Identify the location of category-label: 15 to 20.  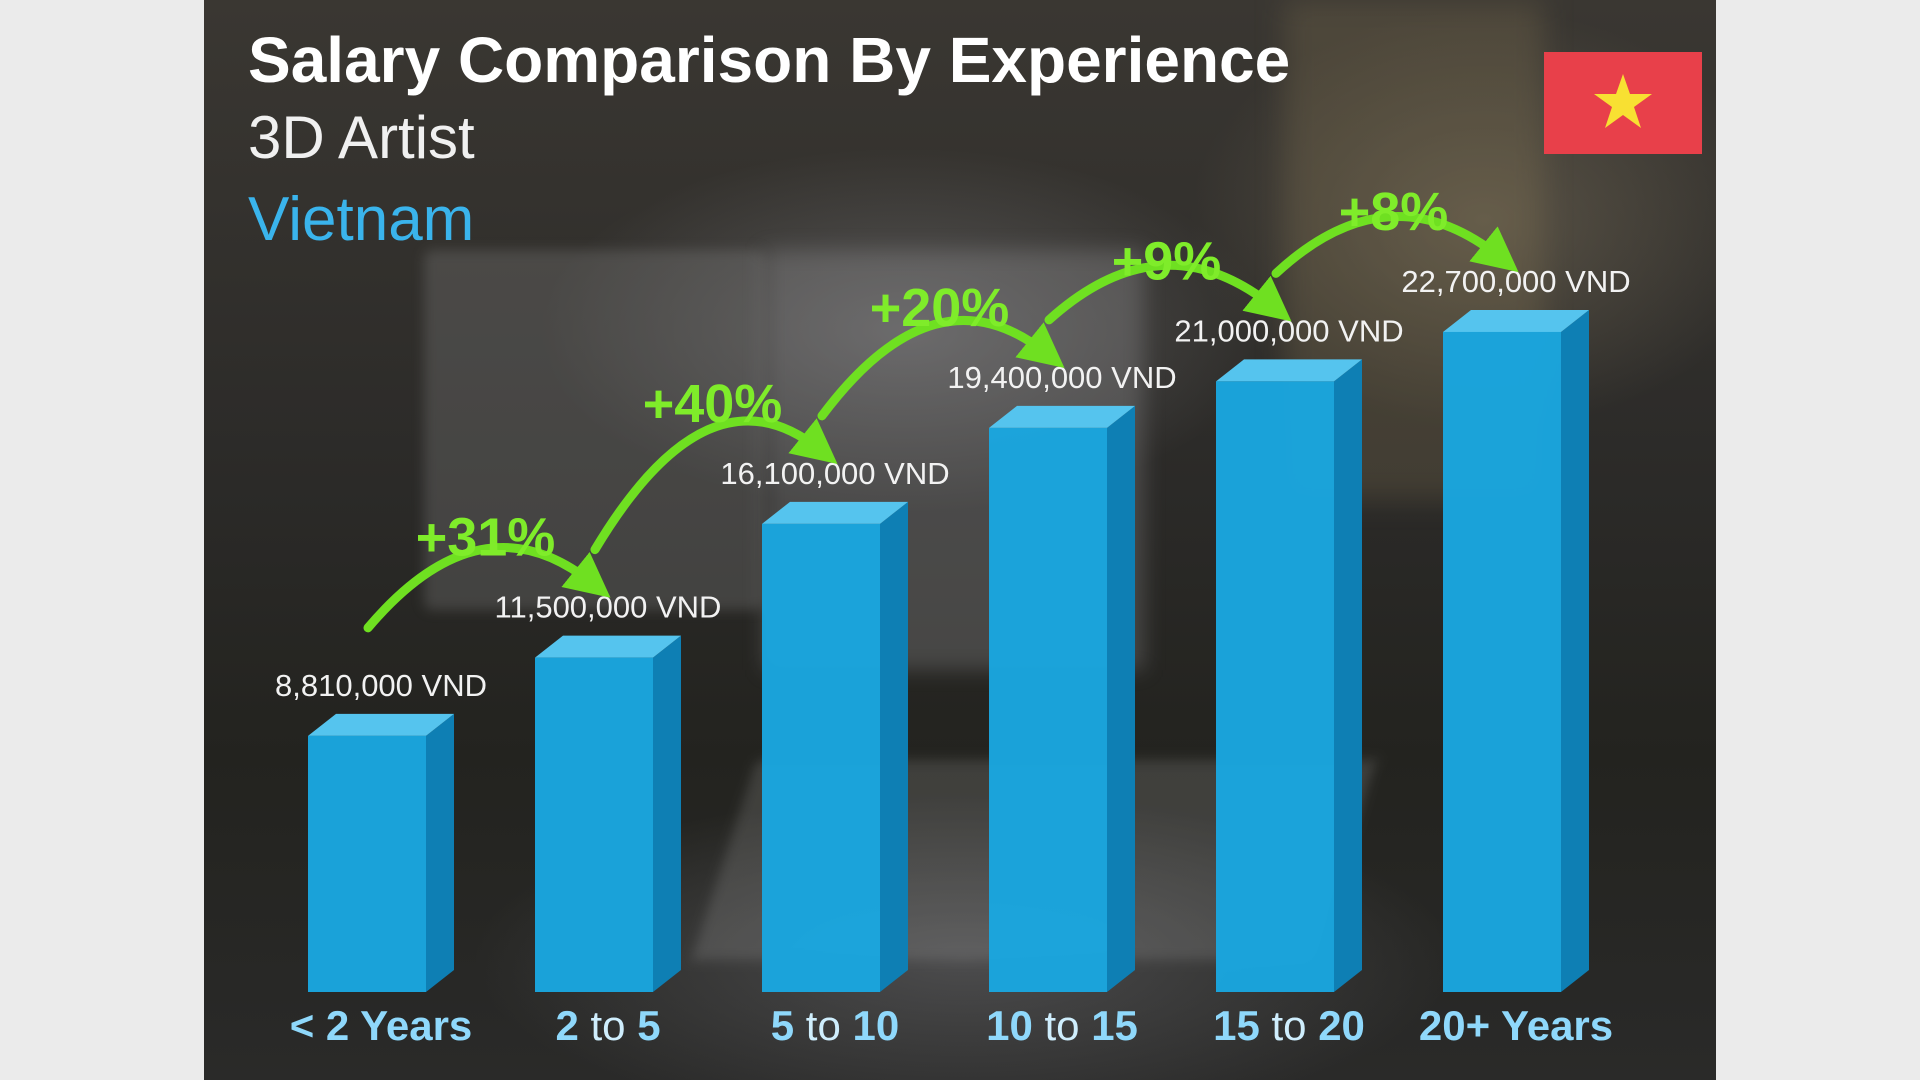
(1289, 1025).